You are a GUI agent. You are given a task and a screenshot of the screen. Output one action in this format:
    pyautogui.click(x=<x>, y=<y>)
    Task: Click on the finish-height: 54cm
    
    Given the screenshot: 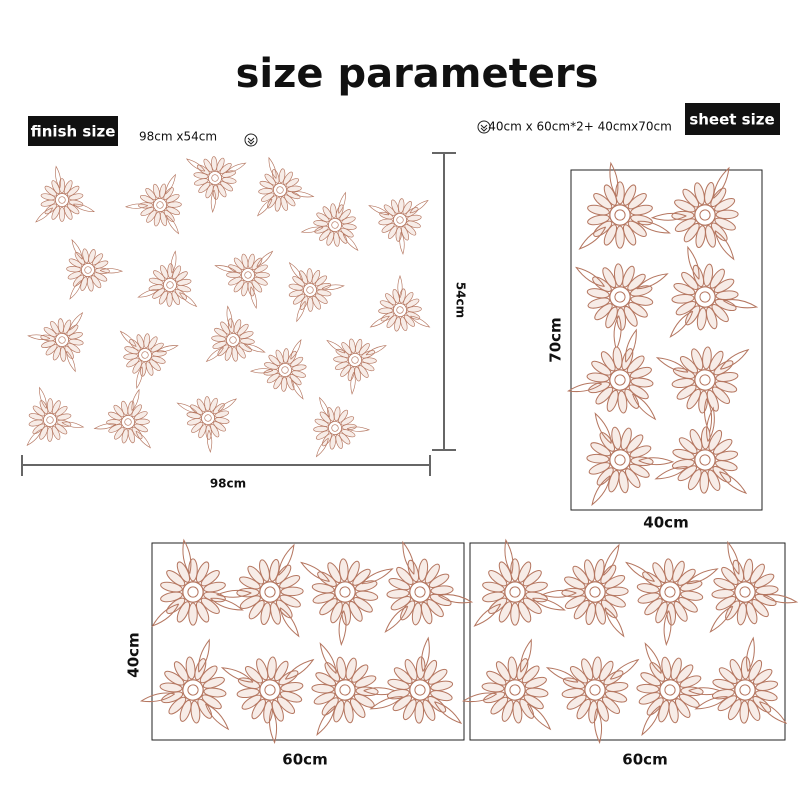 What is the action you would take?
    pyautogui.click(x=461, y=300)
    